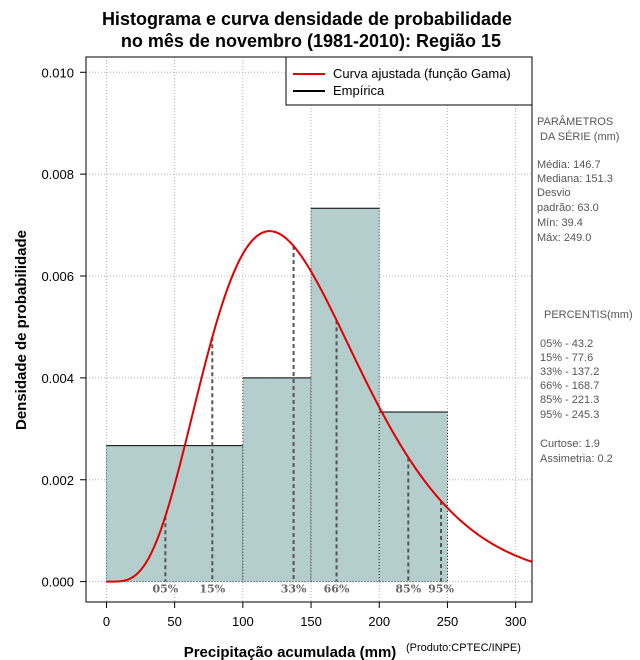 The image size is (640, 660). Describe the element at coordinates (379, 621) in the screenshot. I see `x-tick-label-4: 200` at that location.